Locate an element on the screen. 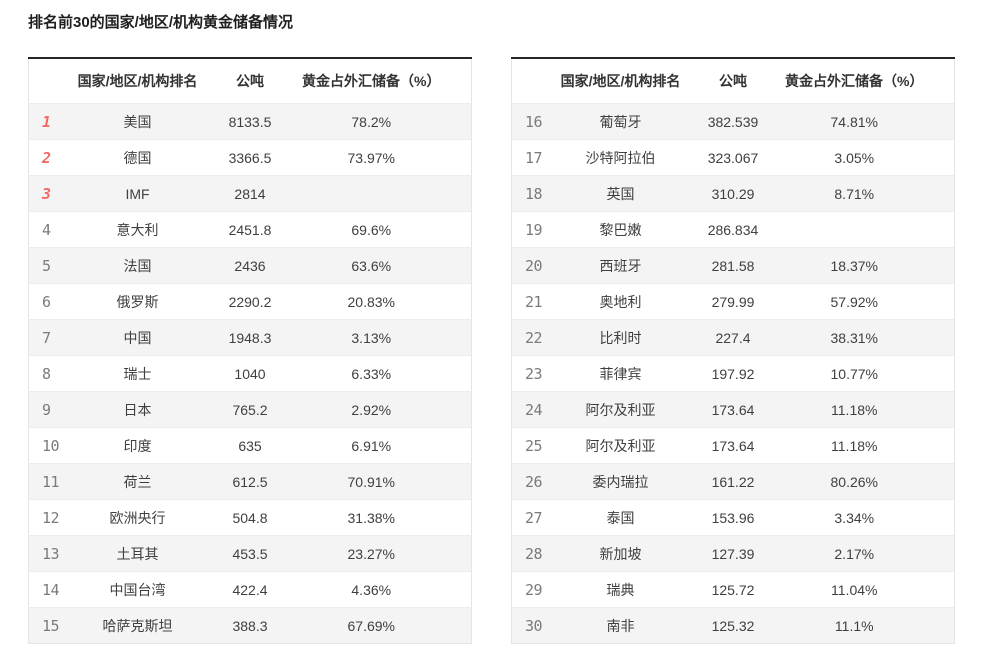  table-row: 9 日本 765.2 2.92% is located at coordinates (250, 409).